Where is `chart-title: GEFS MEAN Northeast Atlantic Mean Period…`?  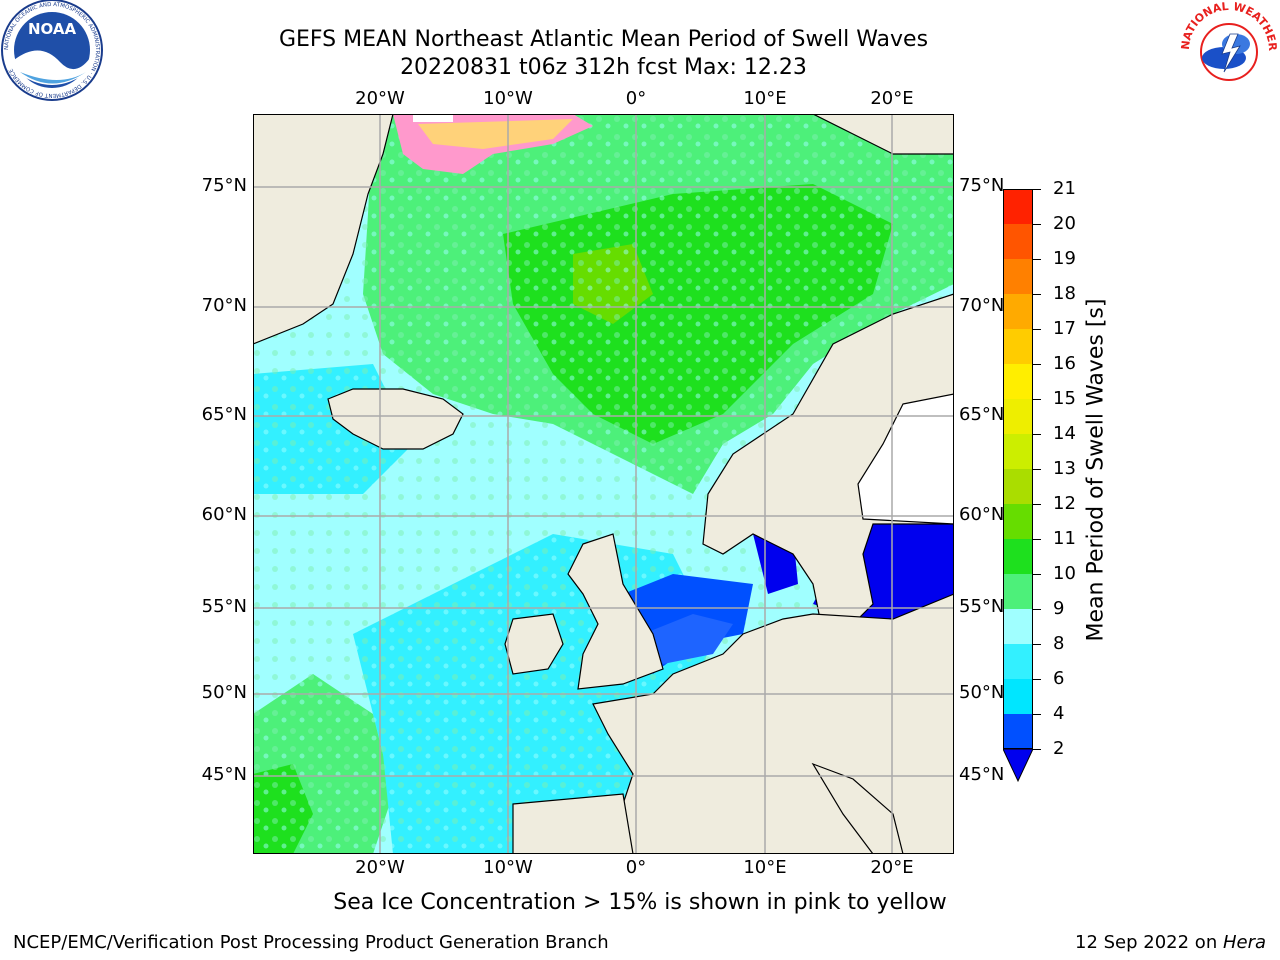 chart-title: GEFS MEAN Northeast Atlantic Mean Period… is located at coordinates (603, 39).